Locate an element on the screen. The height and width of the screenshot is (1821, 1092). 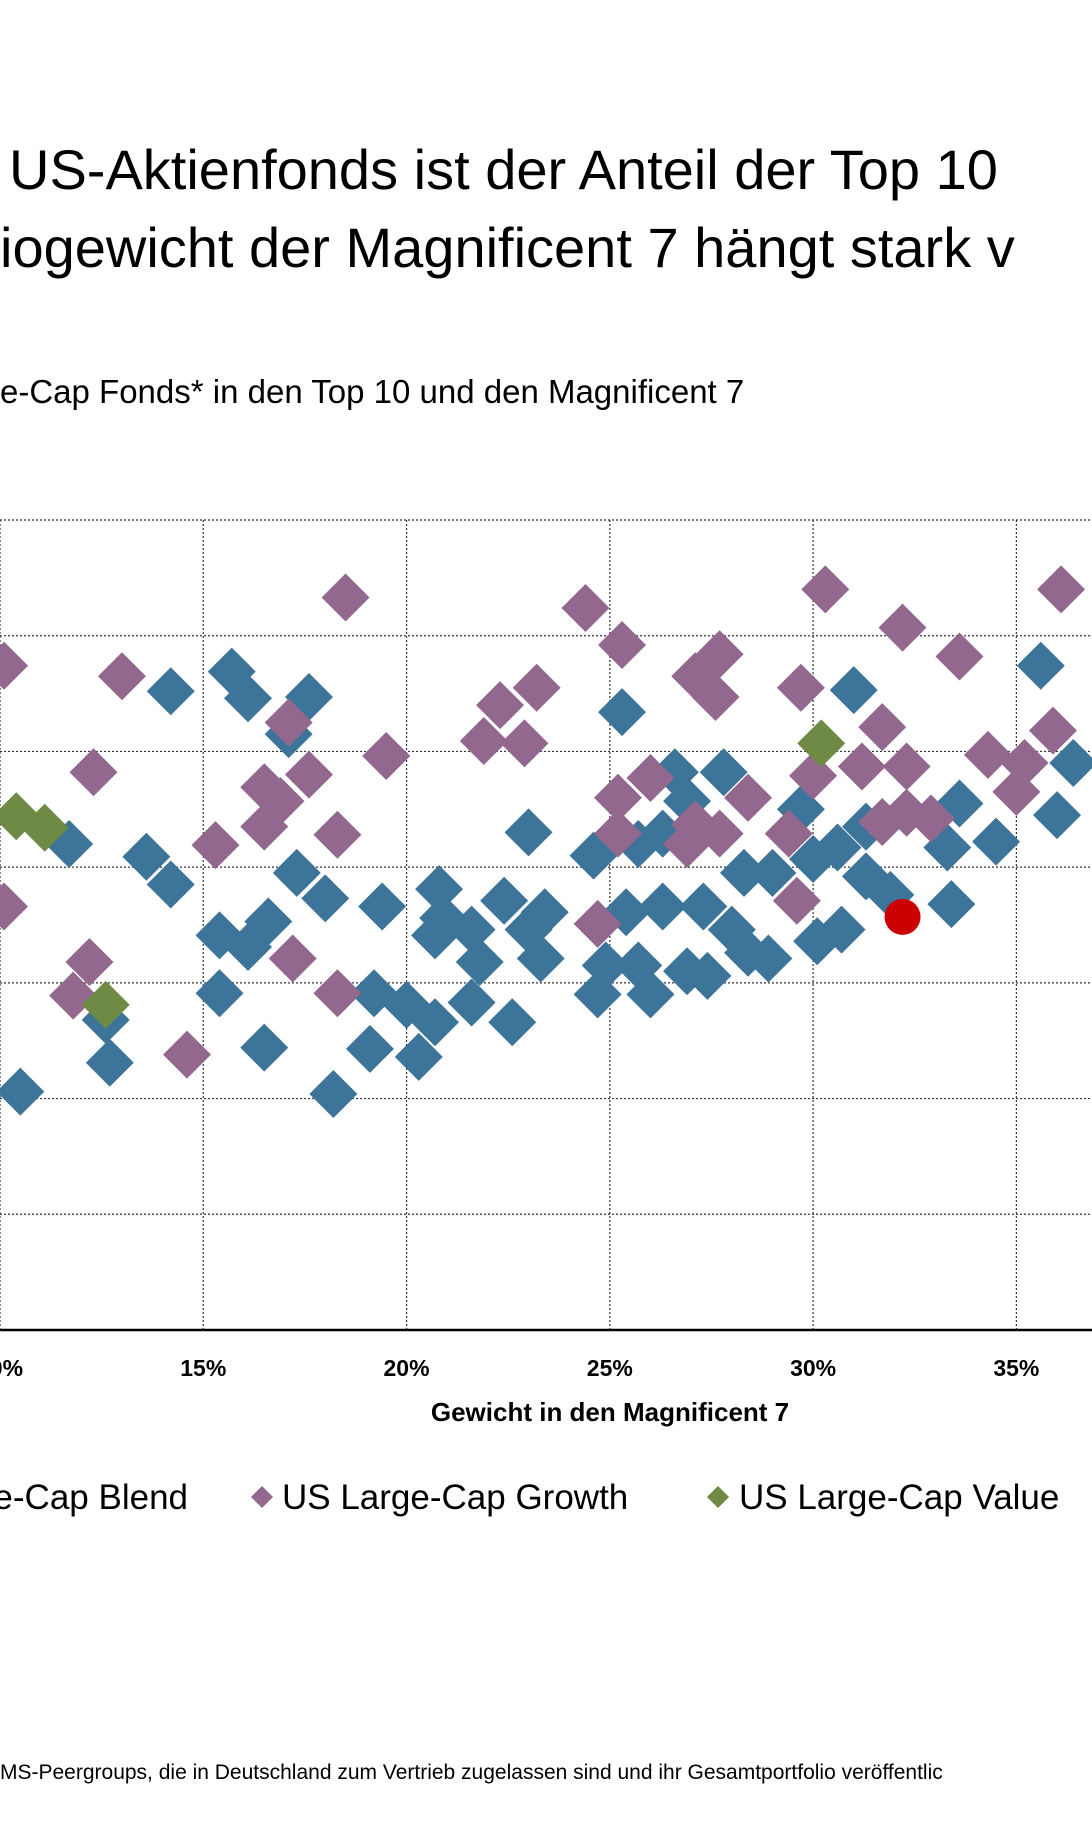
highlight-point is located at coordinates (902, 916).